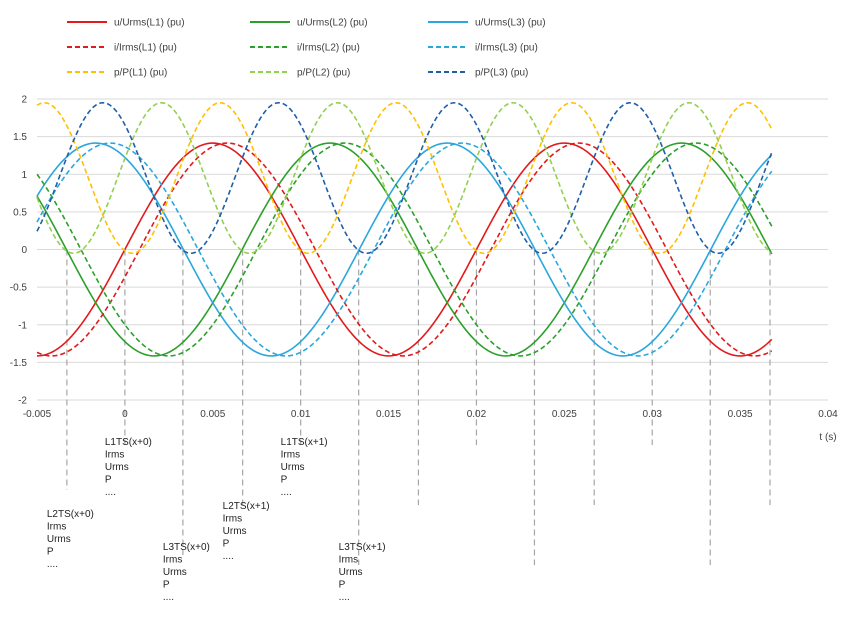  I want to click on annotation-line: L1TS(x+0), so click(128, 442).